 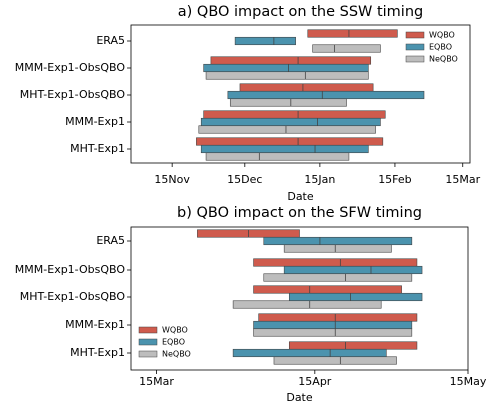 I want to click on x-tick-label: 15Apr, so click(x=315, y=381).